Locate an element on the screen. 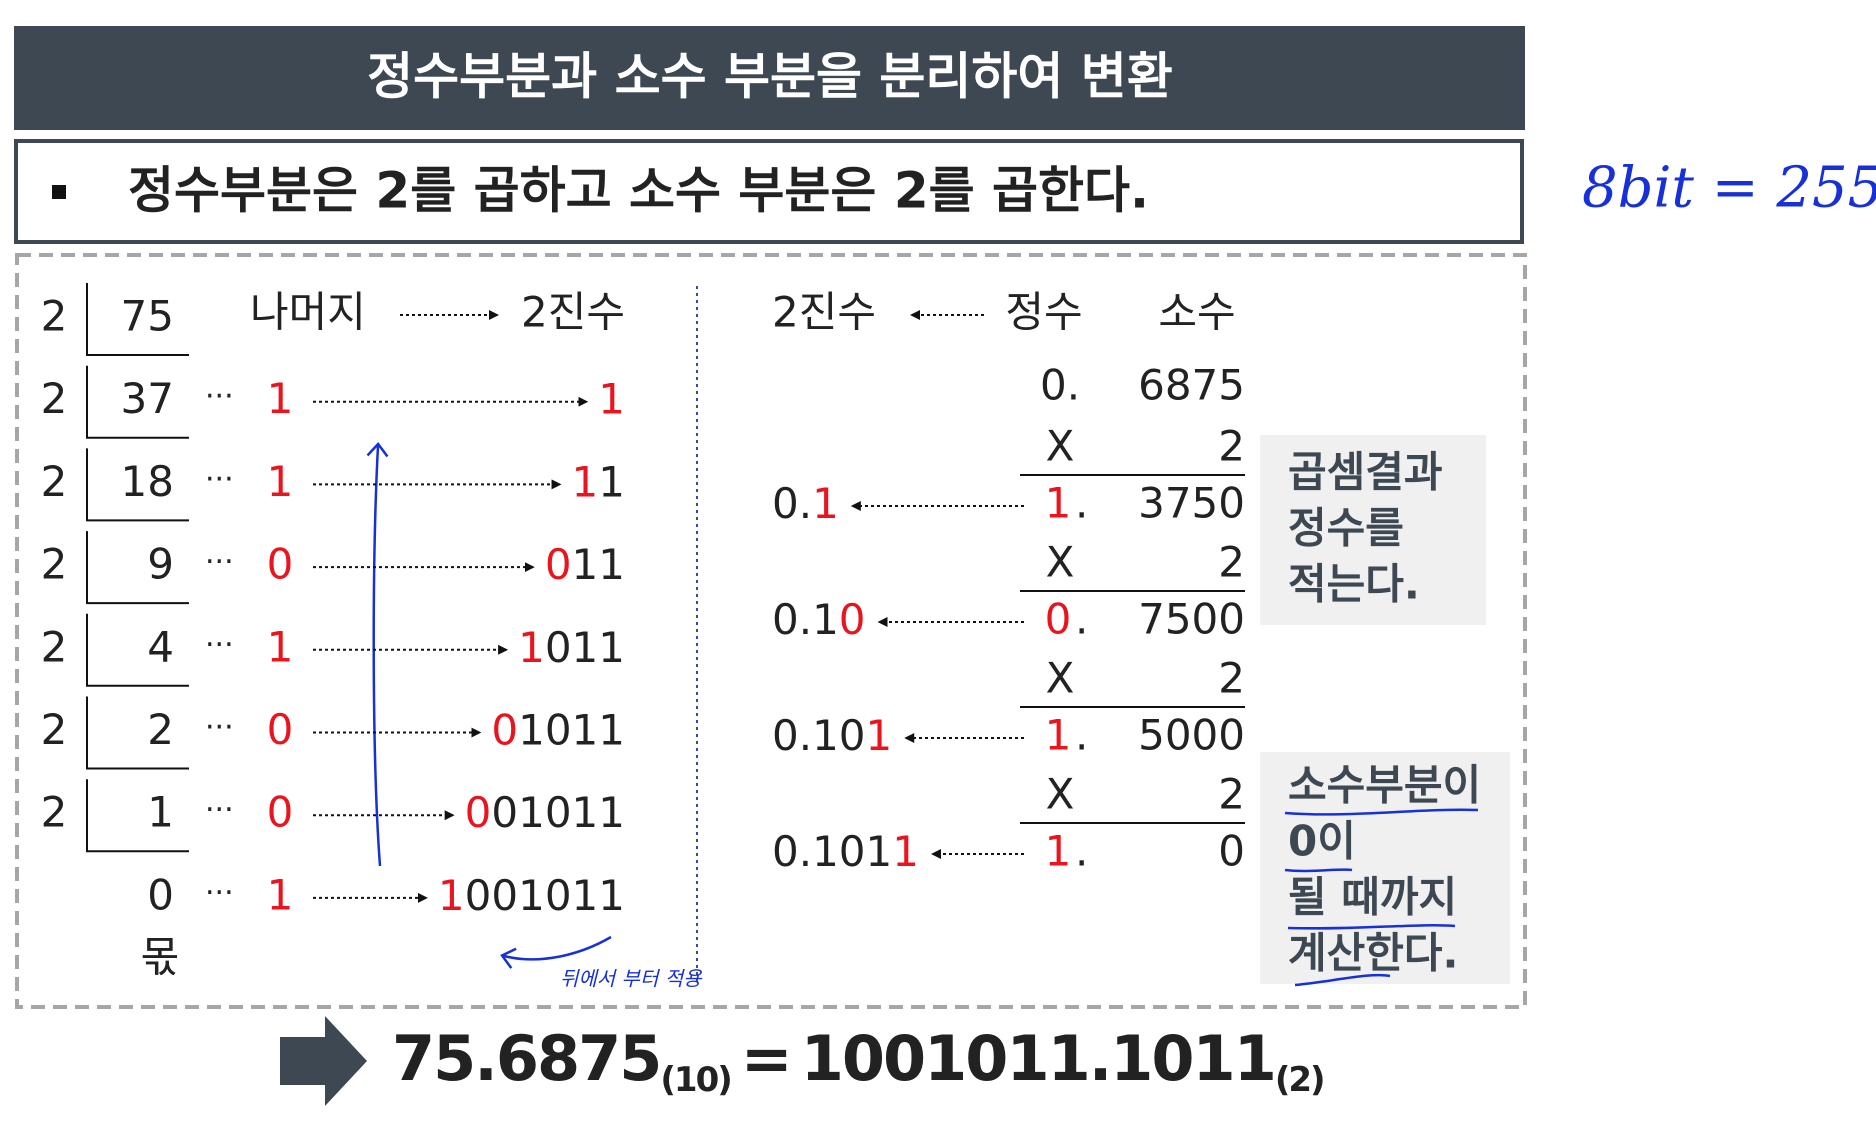  header-bar is located at coordinates (769, 78).